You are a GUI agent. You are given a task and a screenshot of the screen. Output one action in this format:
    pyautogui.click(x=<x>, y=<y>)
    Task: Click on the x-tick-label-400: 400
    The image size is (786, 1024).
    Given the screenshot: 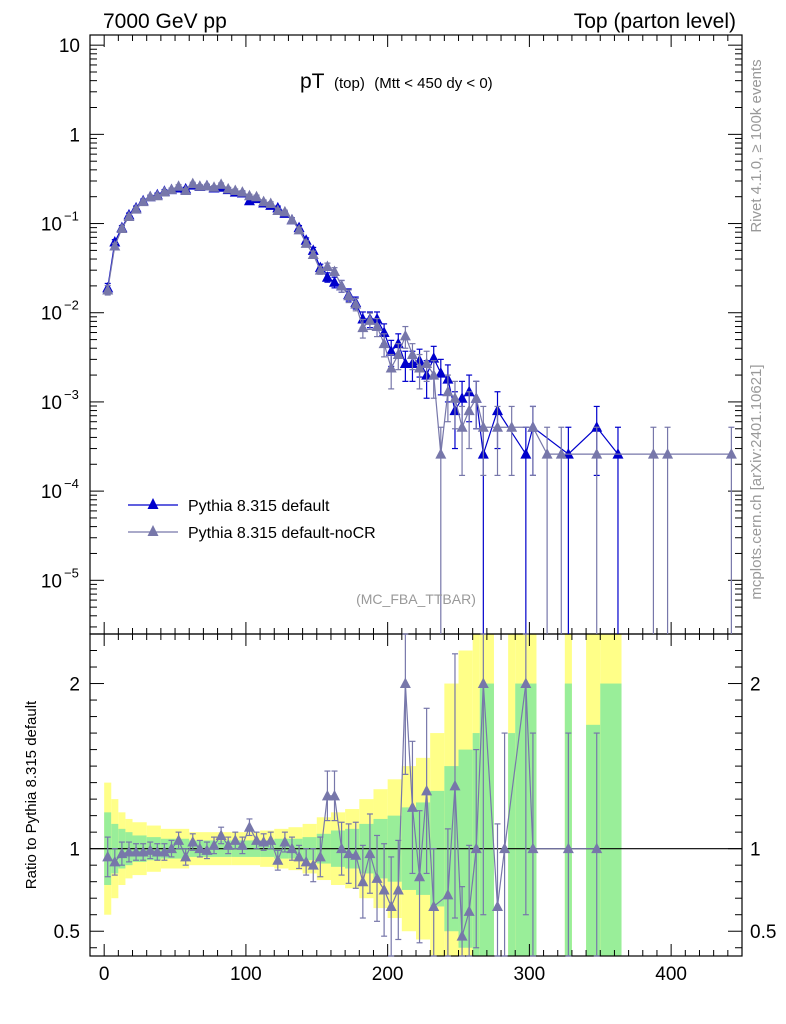 What is the action you would take?
    pyautogui.click(x=671, y=974)
    